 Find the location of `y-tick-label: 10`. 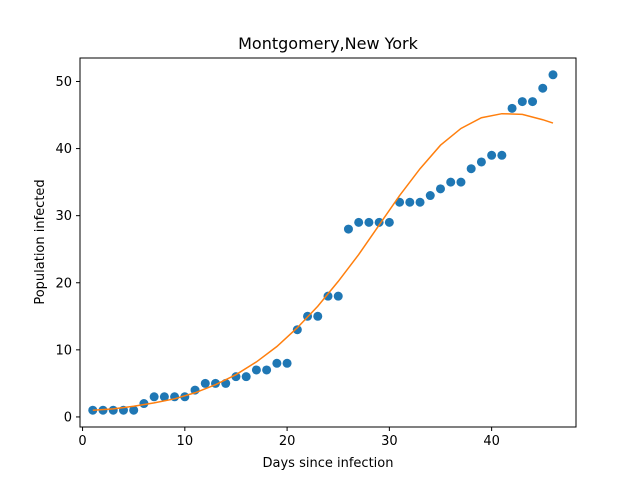

y-tick-label: 10 is located at coordinates (63, 350).